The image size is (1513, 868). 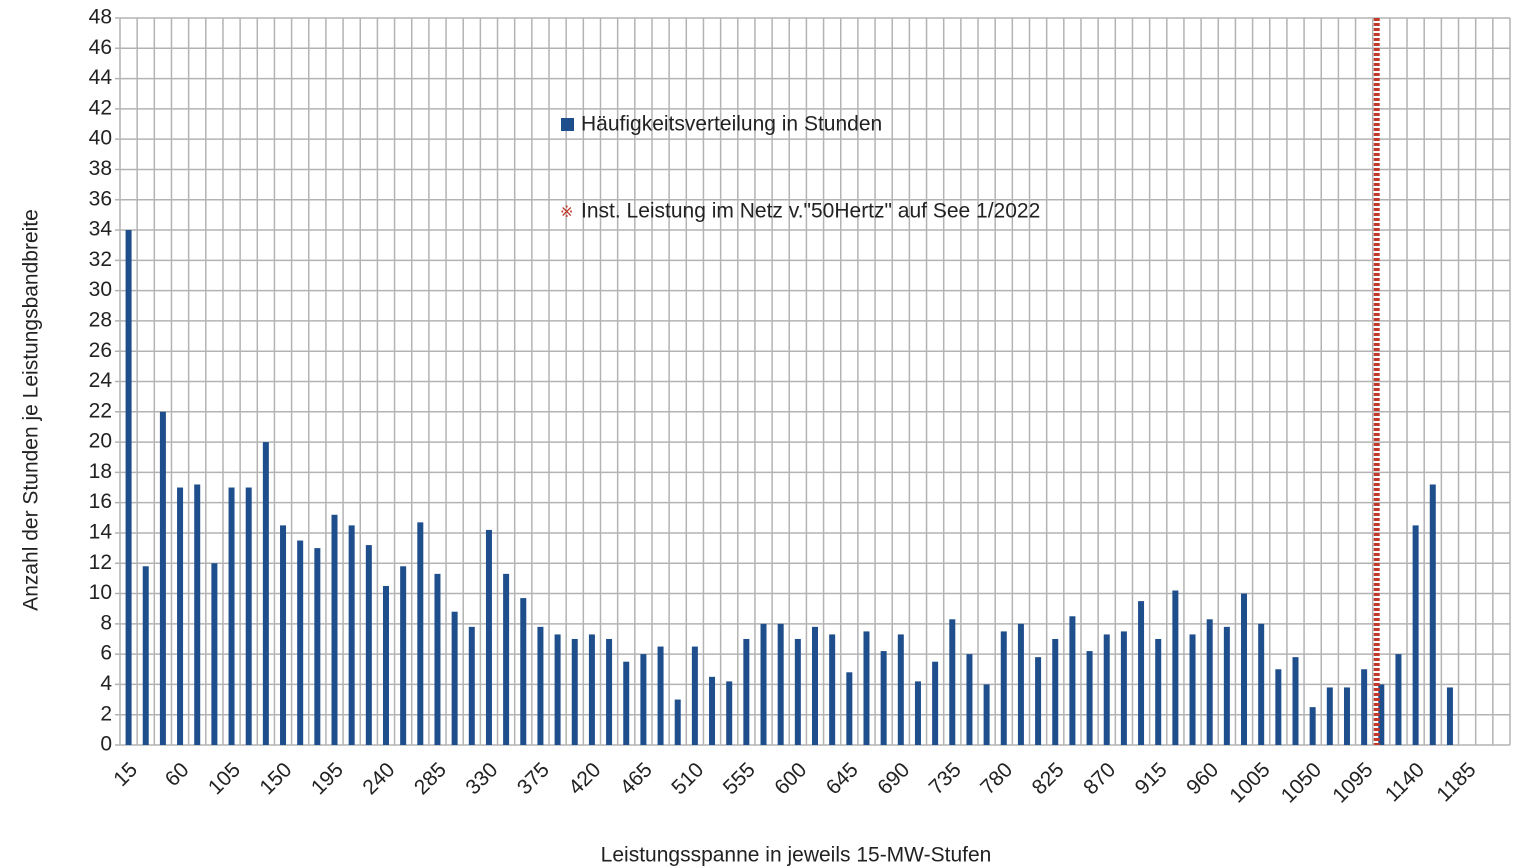 I want to click on legend-marker: ※, so click(x=566, y=212).